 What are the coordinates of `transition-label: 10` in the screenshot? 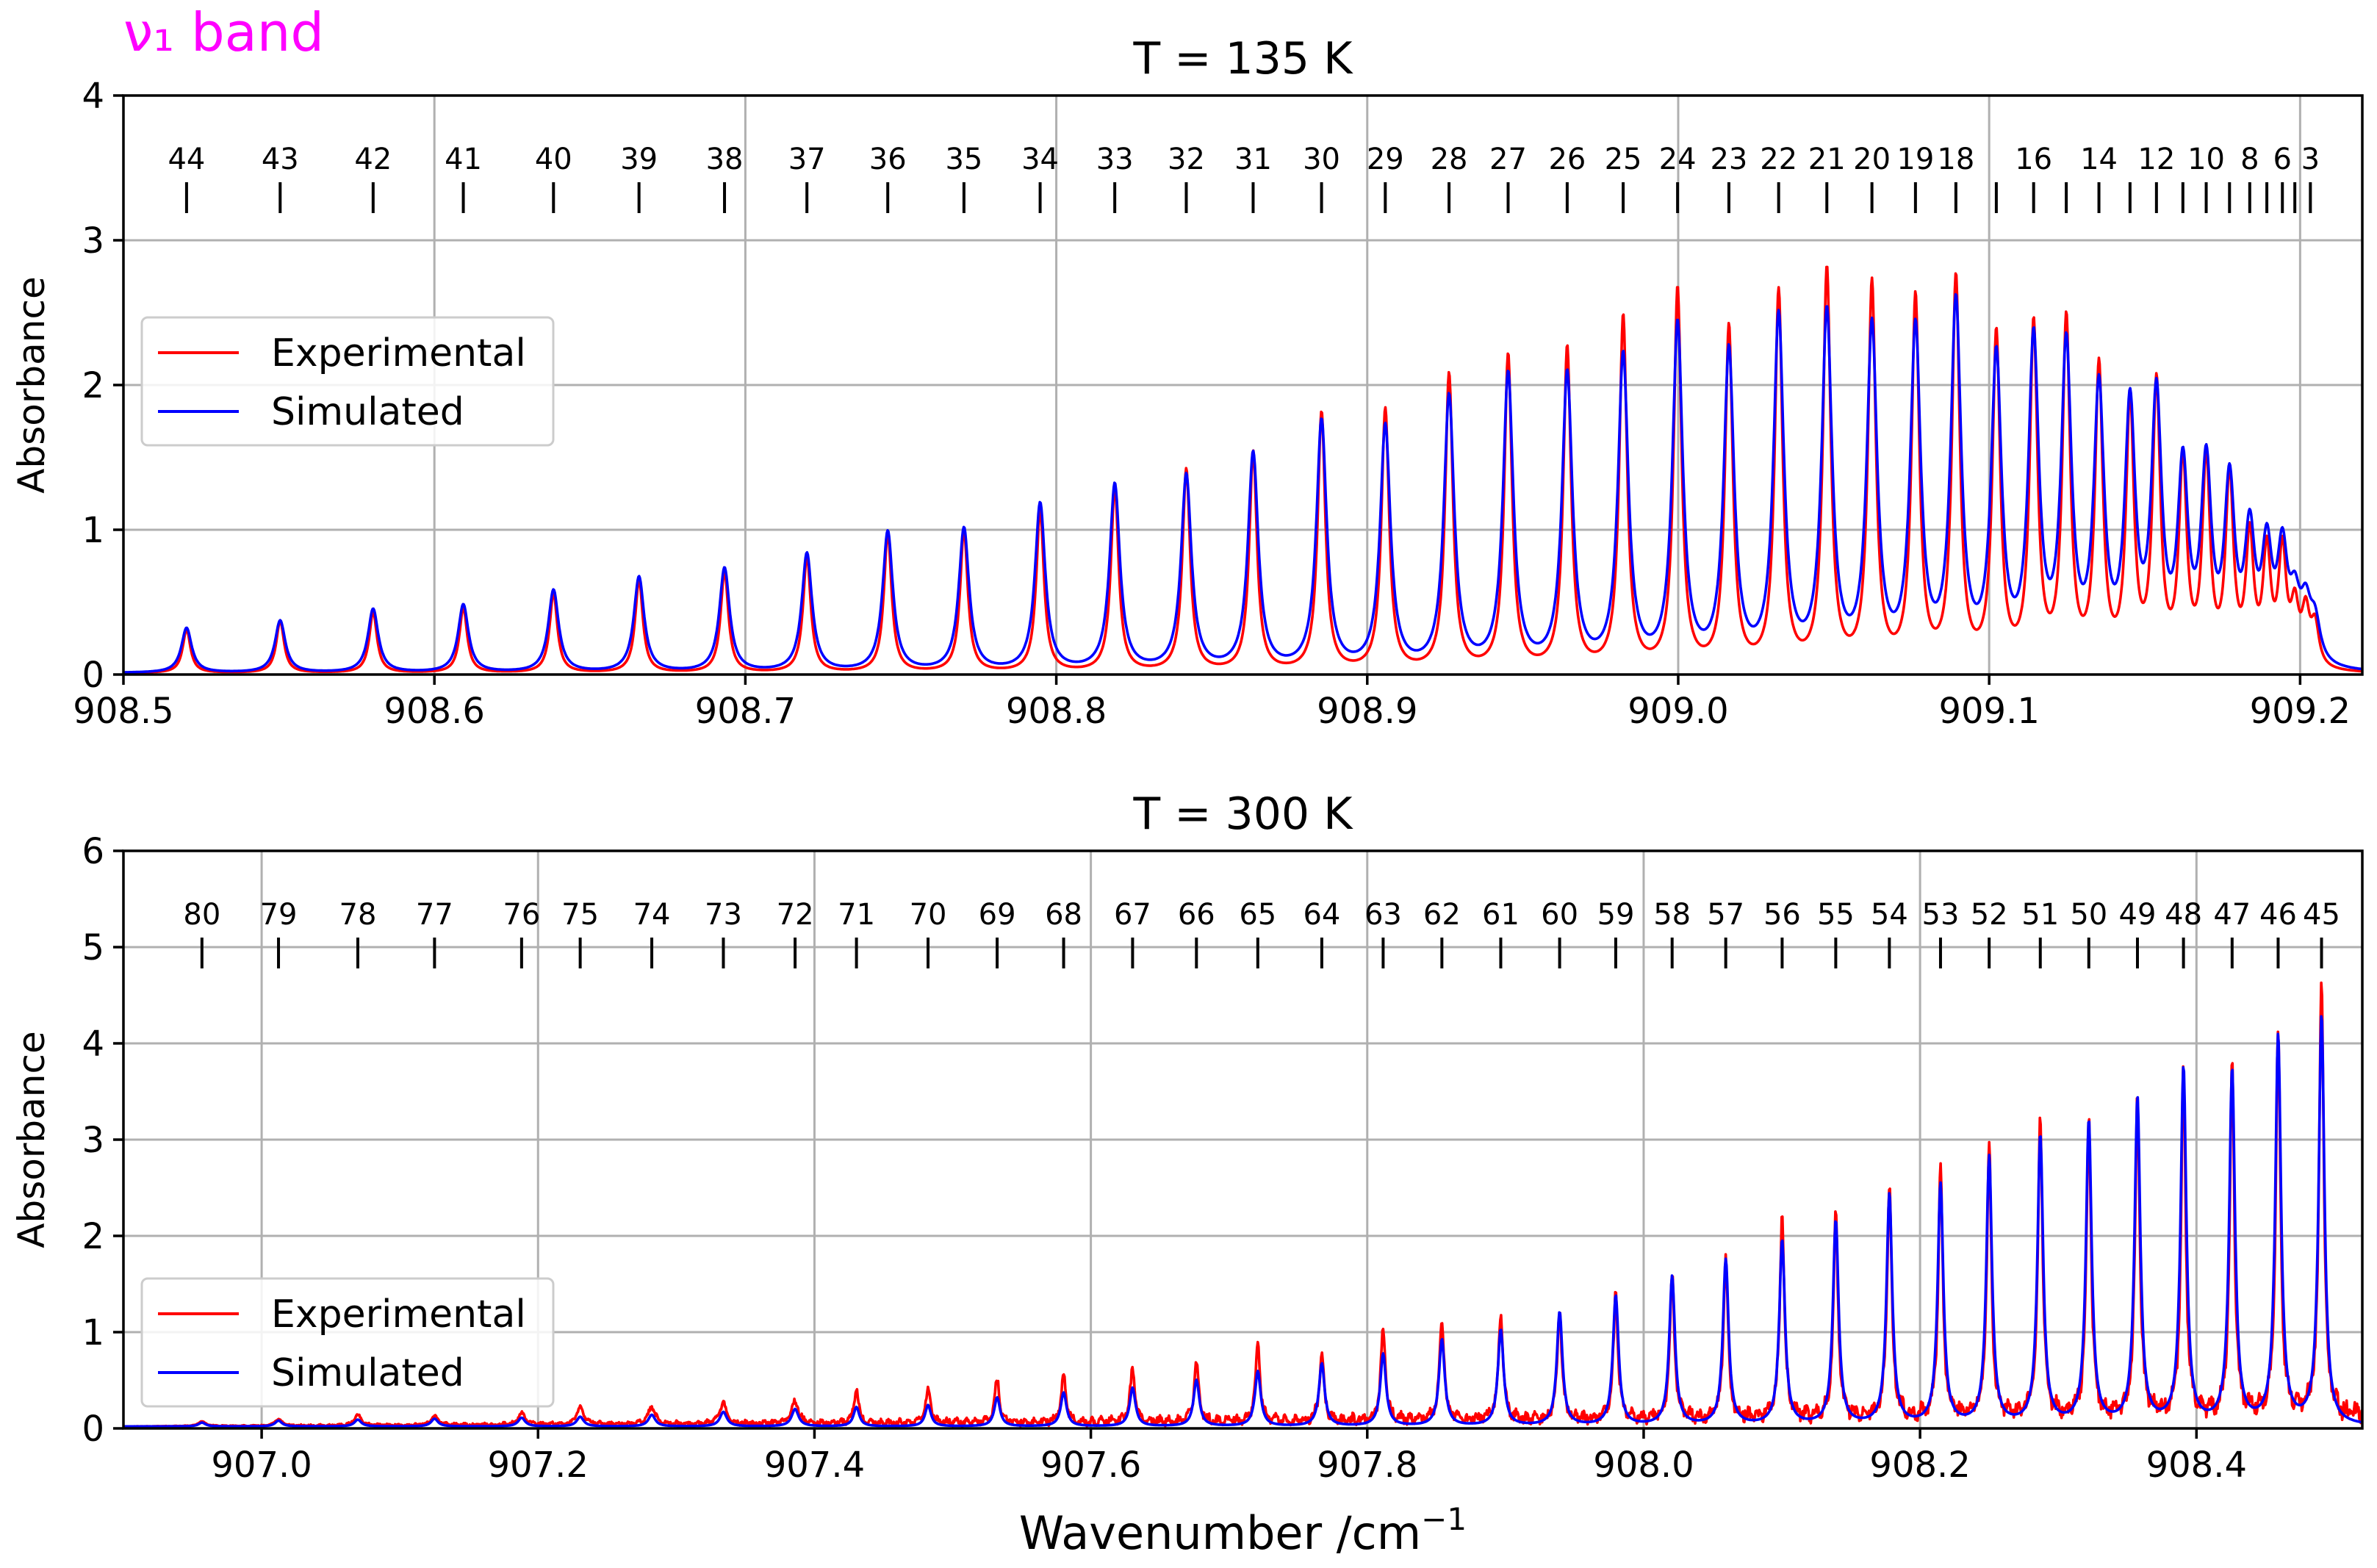 It's located at (2206, 160).